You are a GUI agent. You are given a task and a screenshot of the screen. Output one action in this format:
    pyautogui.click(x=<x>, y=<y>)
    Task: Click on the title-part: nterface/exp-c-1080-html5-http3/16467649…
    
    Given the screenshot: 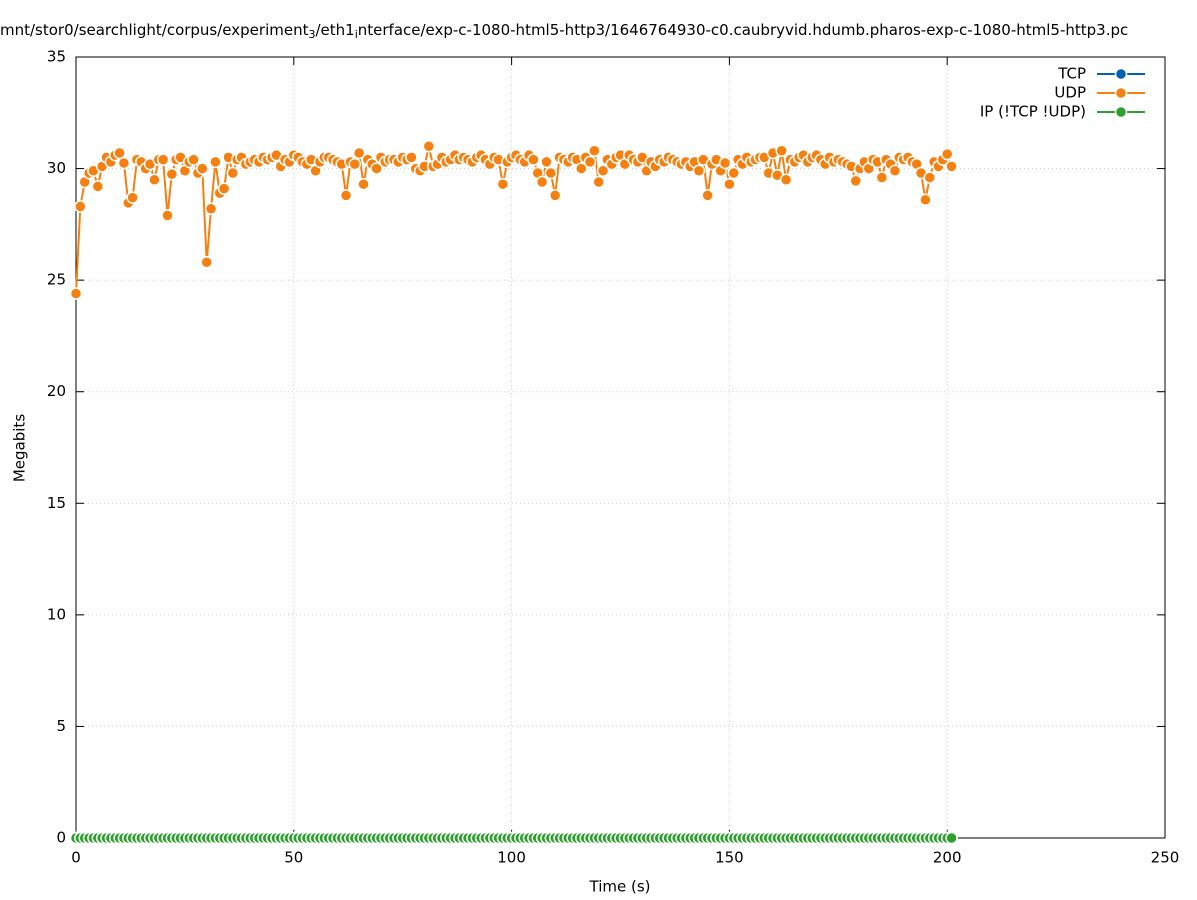 What is the action you would take?
    pyautogui.click(x=743, y=30)
    